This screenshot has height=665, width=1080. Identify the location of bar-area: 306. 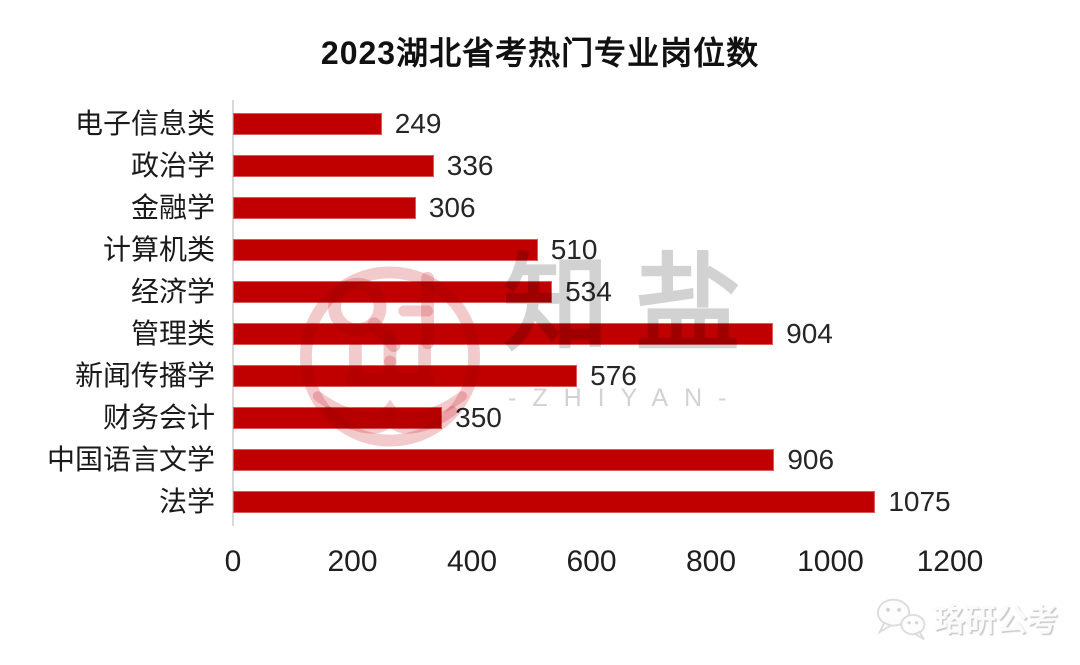
(354, 208).